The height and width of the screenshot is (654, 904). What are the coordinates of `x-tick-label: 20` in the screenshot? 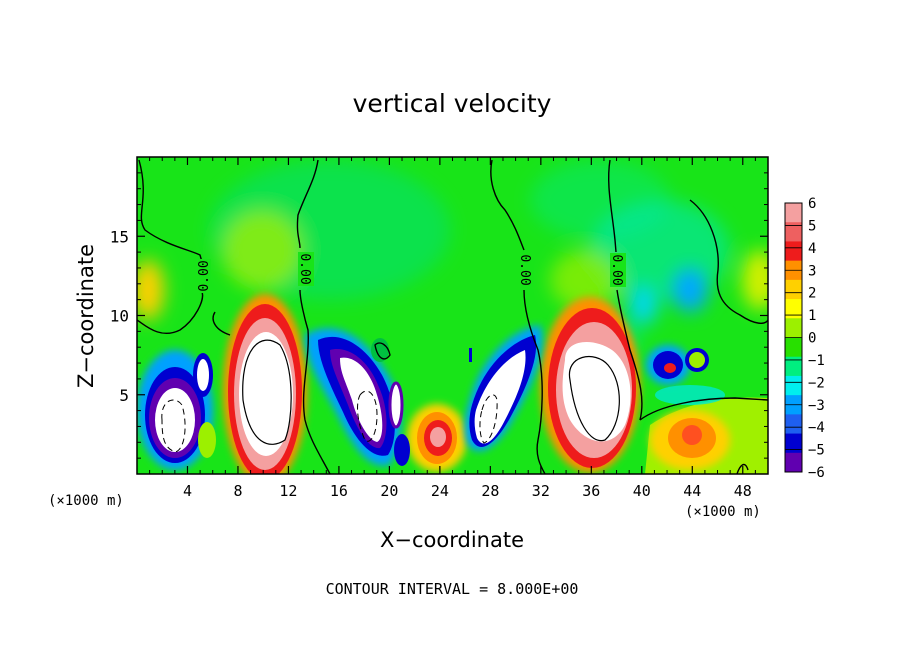 It's located at (389, 491).